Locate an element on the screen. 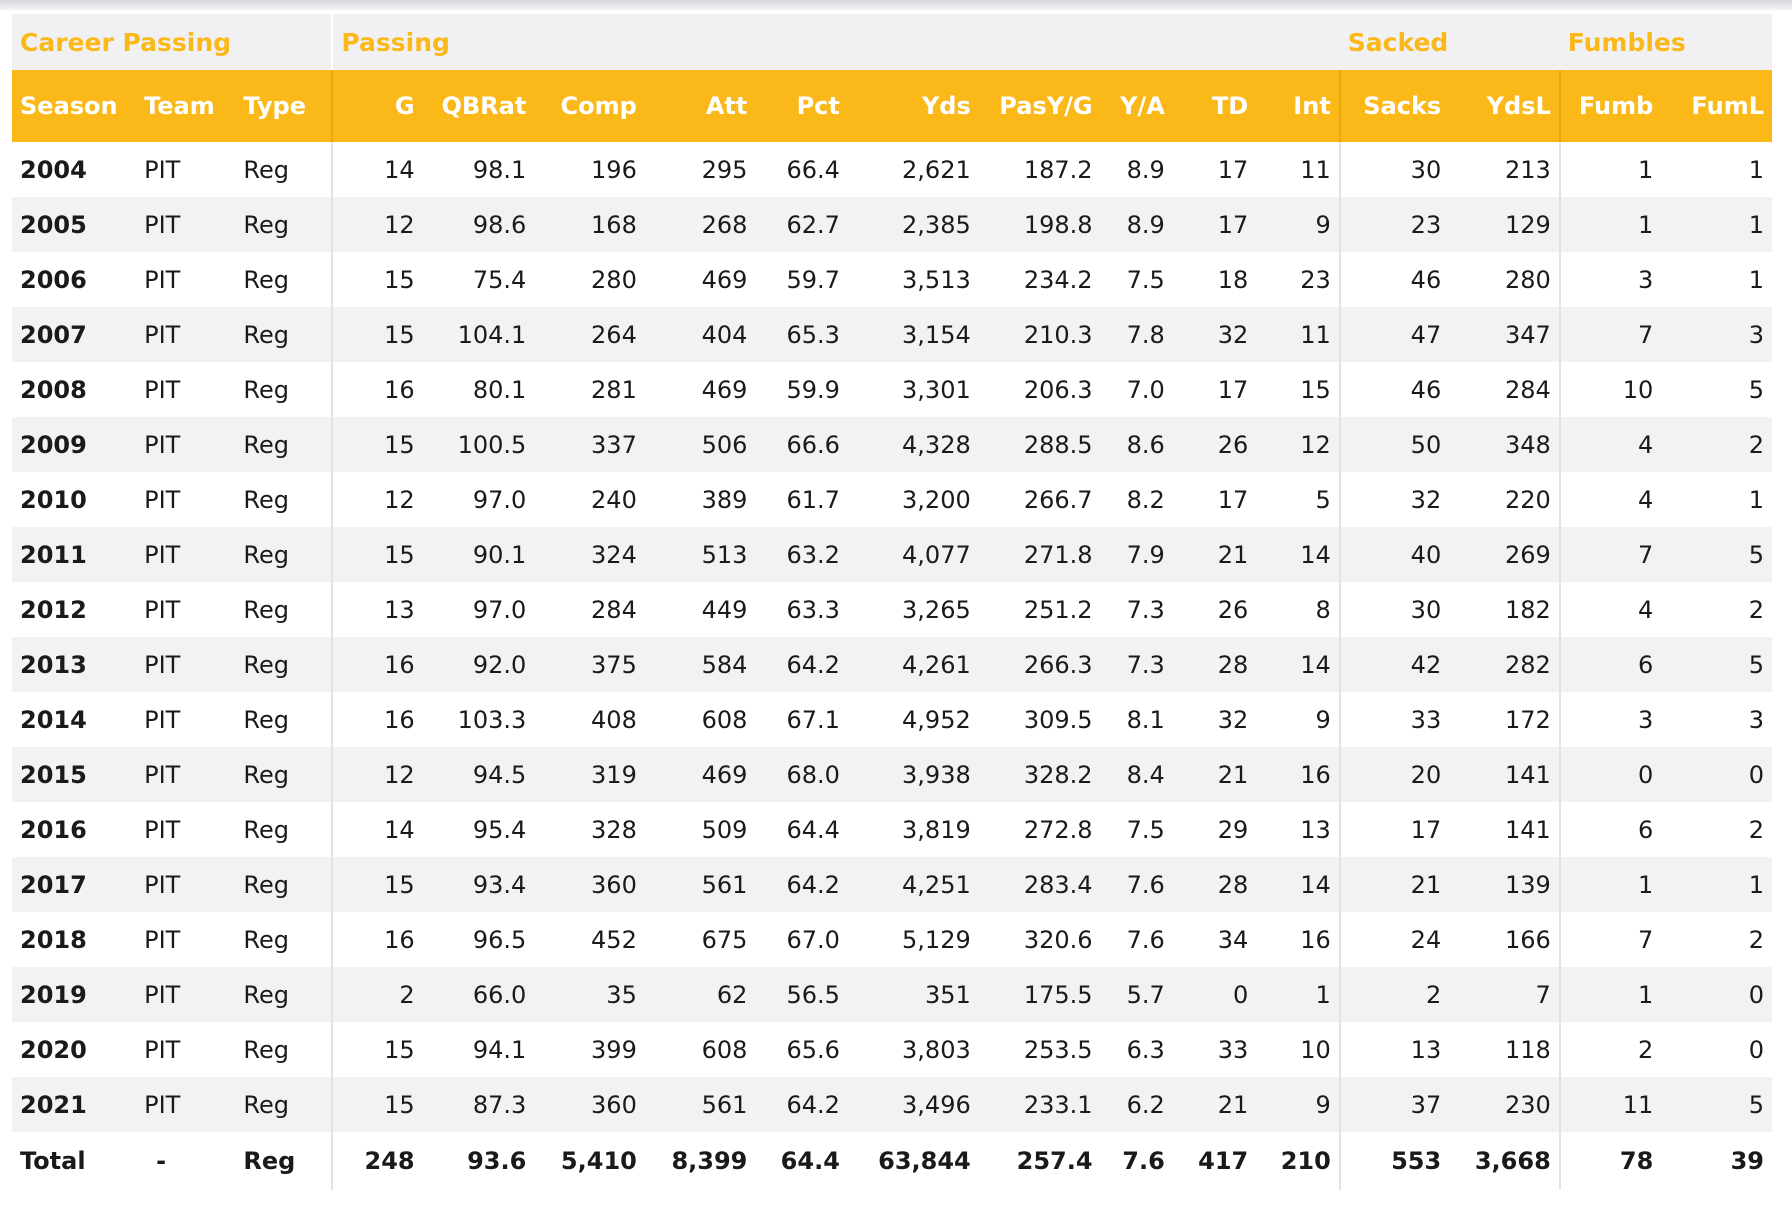  cell-yds: 4,952 is located at coordinates (913, 719).